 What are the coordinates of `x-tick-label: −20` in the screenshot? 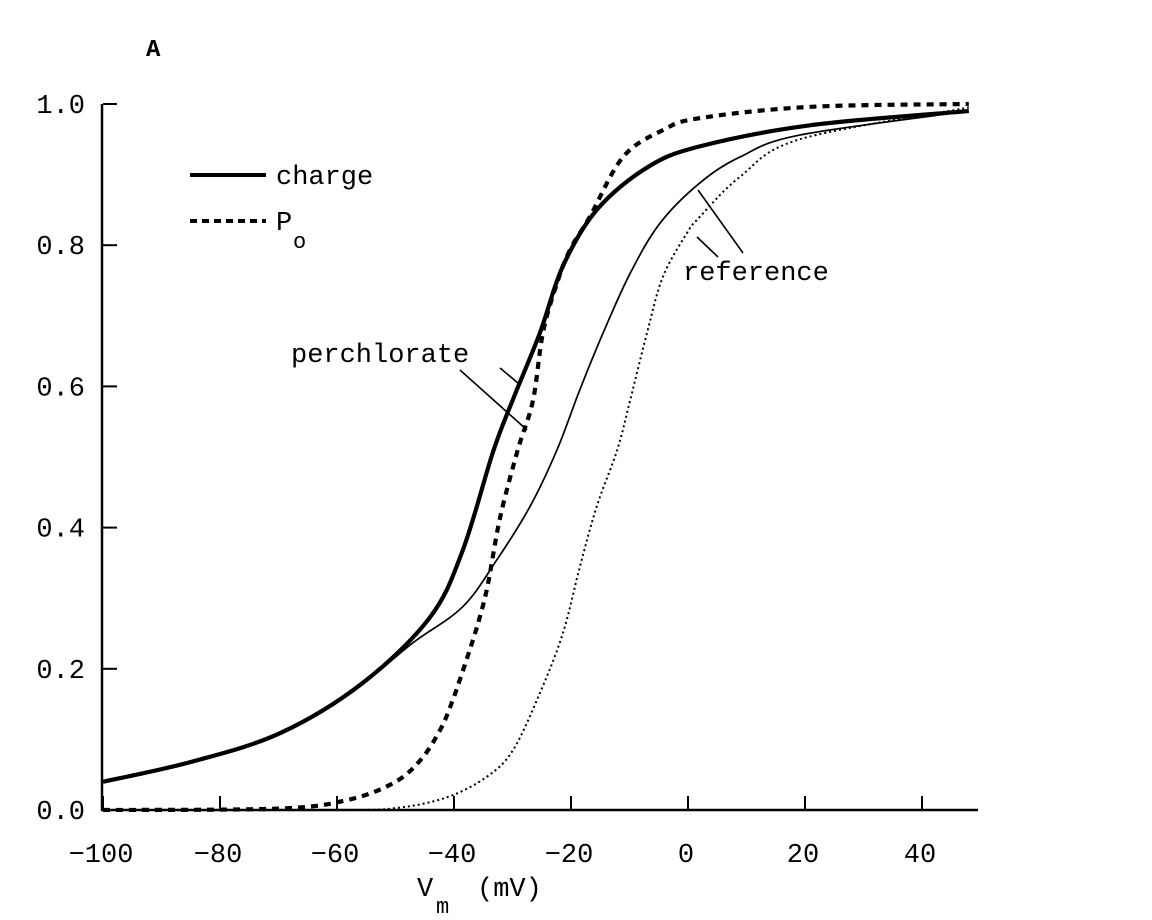 It's located at (569, 856).